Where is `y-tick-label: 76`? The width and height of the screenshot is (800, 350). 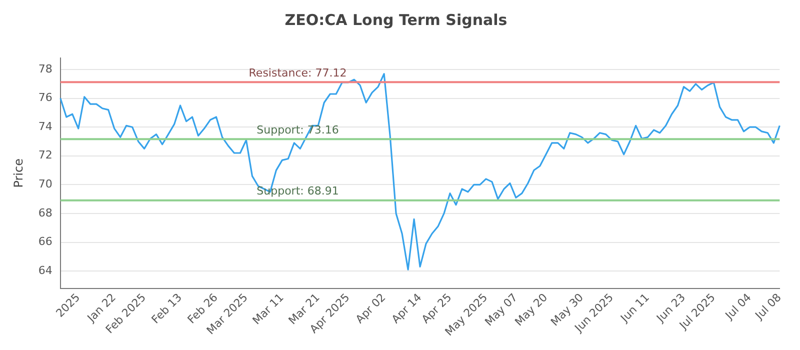
y-tick-label: 76 is located at coordinates (45, 97).